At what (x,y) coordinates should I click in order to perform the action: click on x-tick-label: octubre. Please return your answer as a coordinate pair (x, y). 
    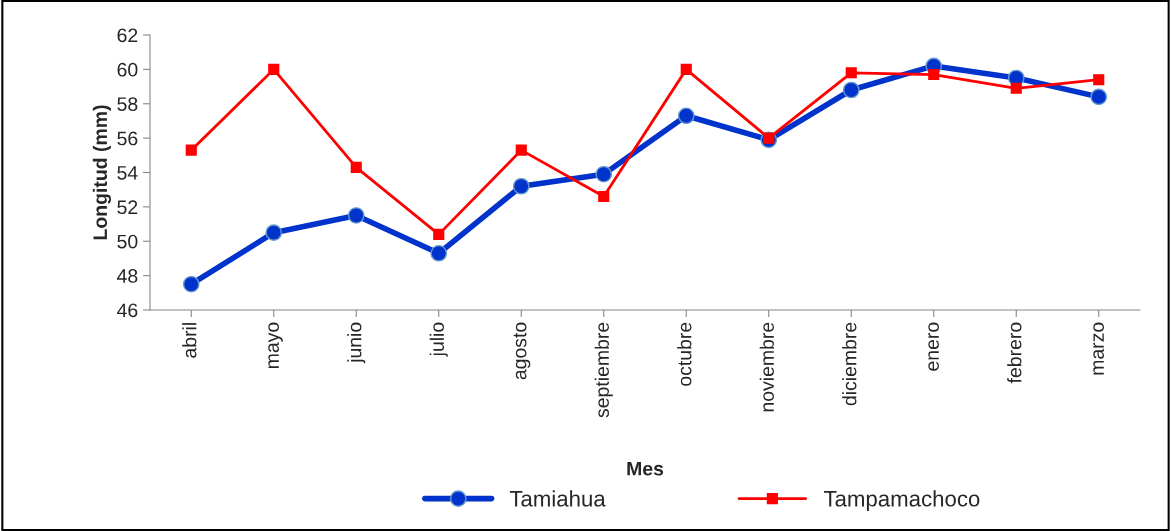
    Looking at the image, I should click on (684, 354).